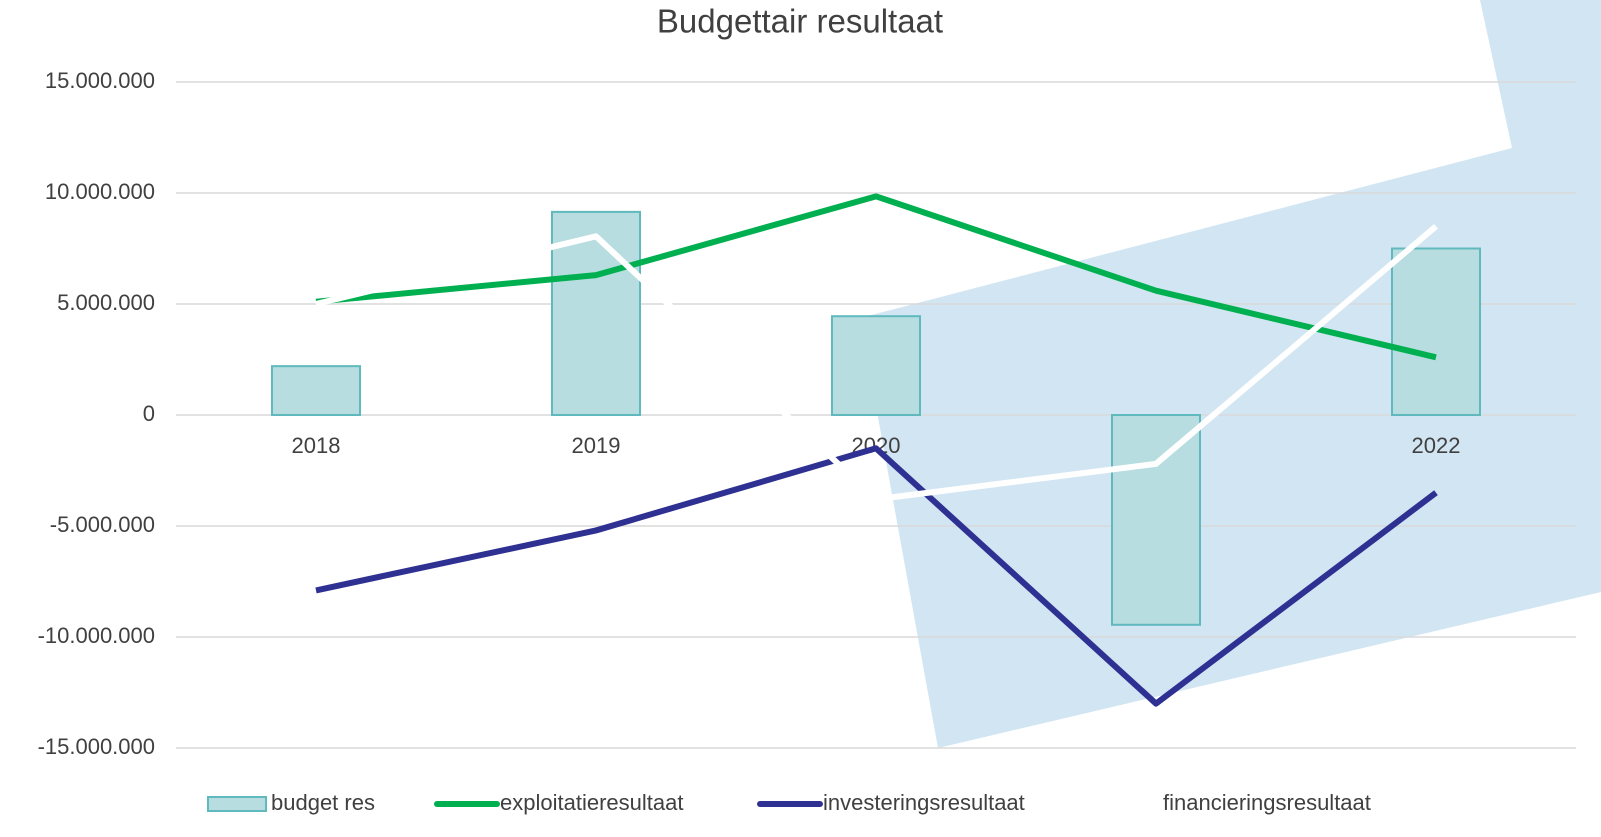 The image size is (1601, 837). Describe the element at coordinates (237, 804) in the screenshot. I see `legend-swatch` at that location.